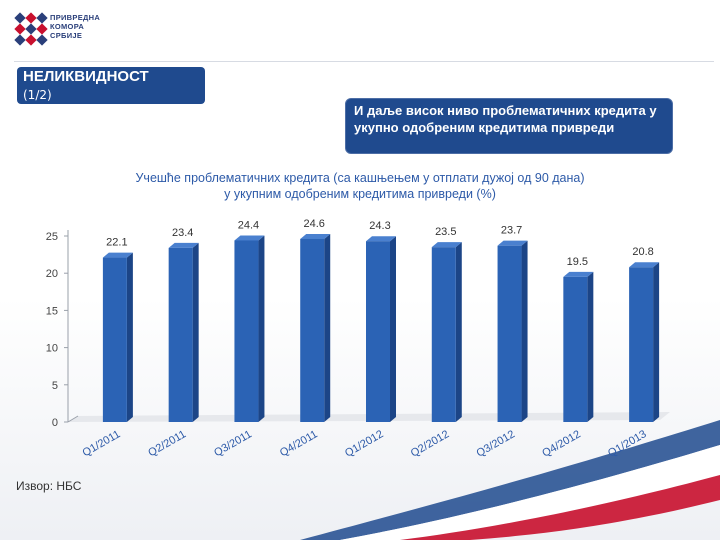  I want to click on x-tick-label: Q4/2012, so click(561, 443).